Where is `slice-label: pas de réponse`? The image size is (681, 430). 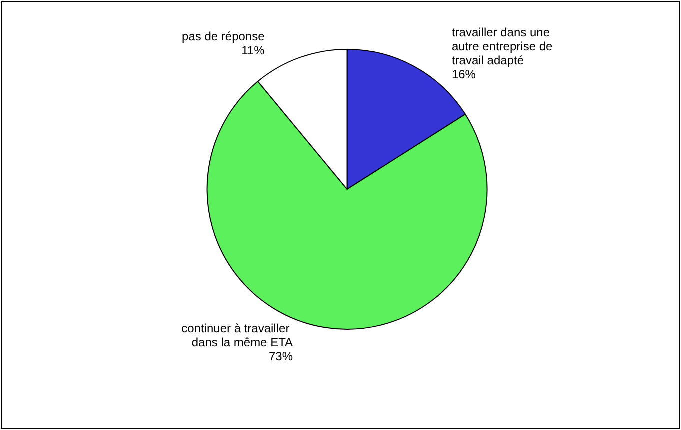
slice-label: pas de réponse is located at coordinates (224, 37).